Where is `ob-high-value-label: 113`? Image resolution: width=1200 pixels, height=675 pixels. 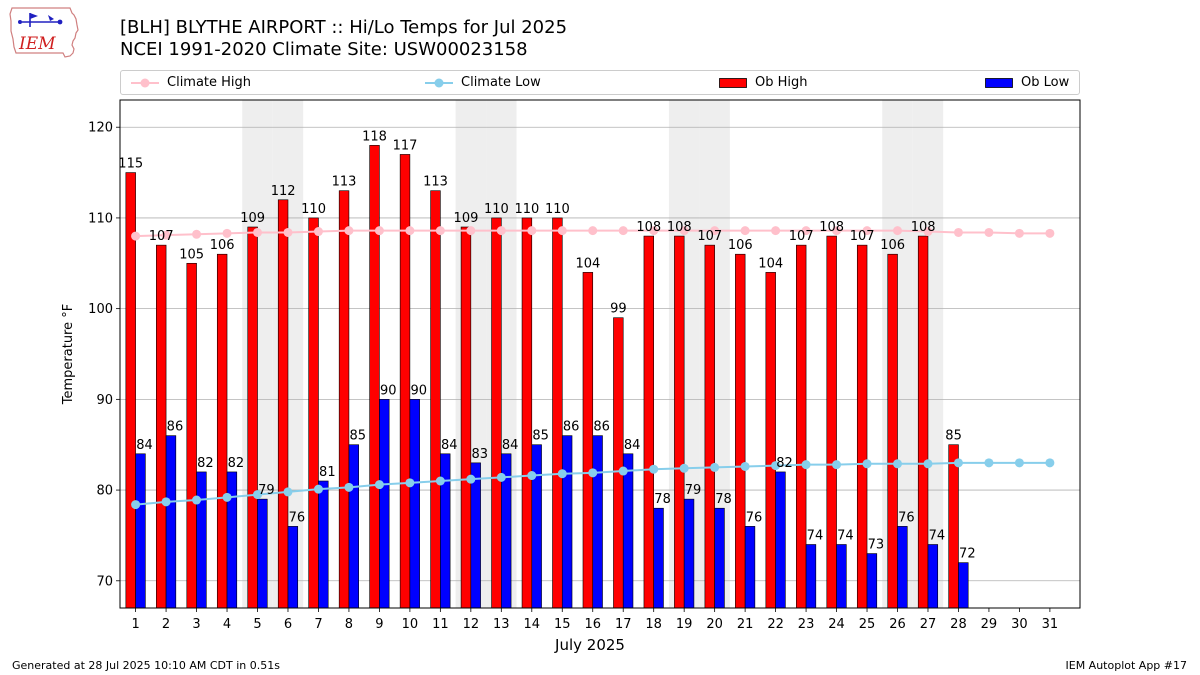
ob-high-value-label: 113 is located at coordinates (435, 182).